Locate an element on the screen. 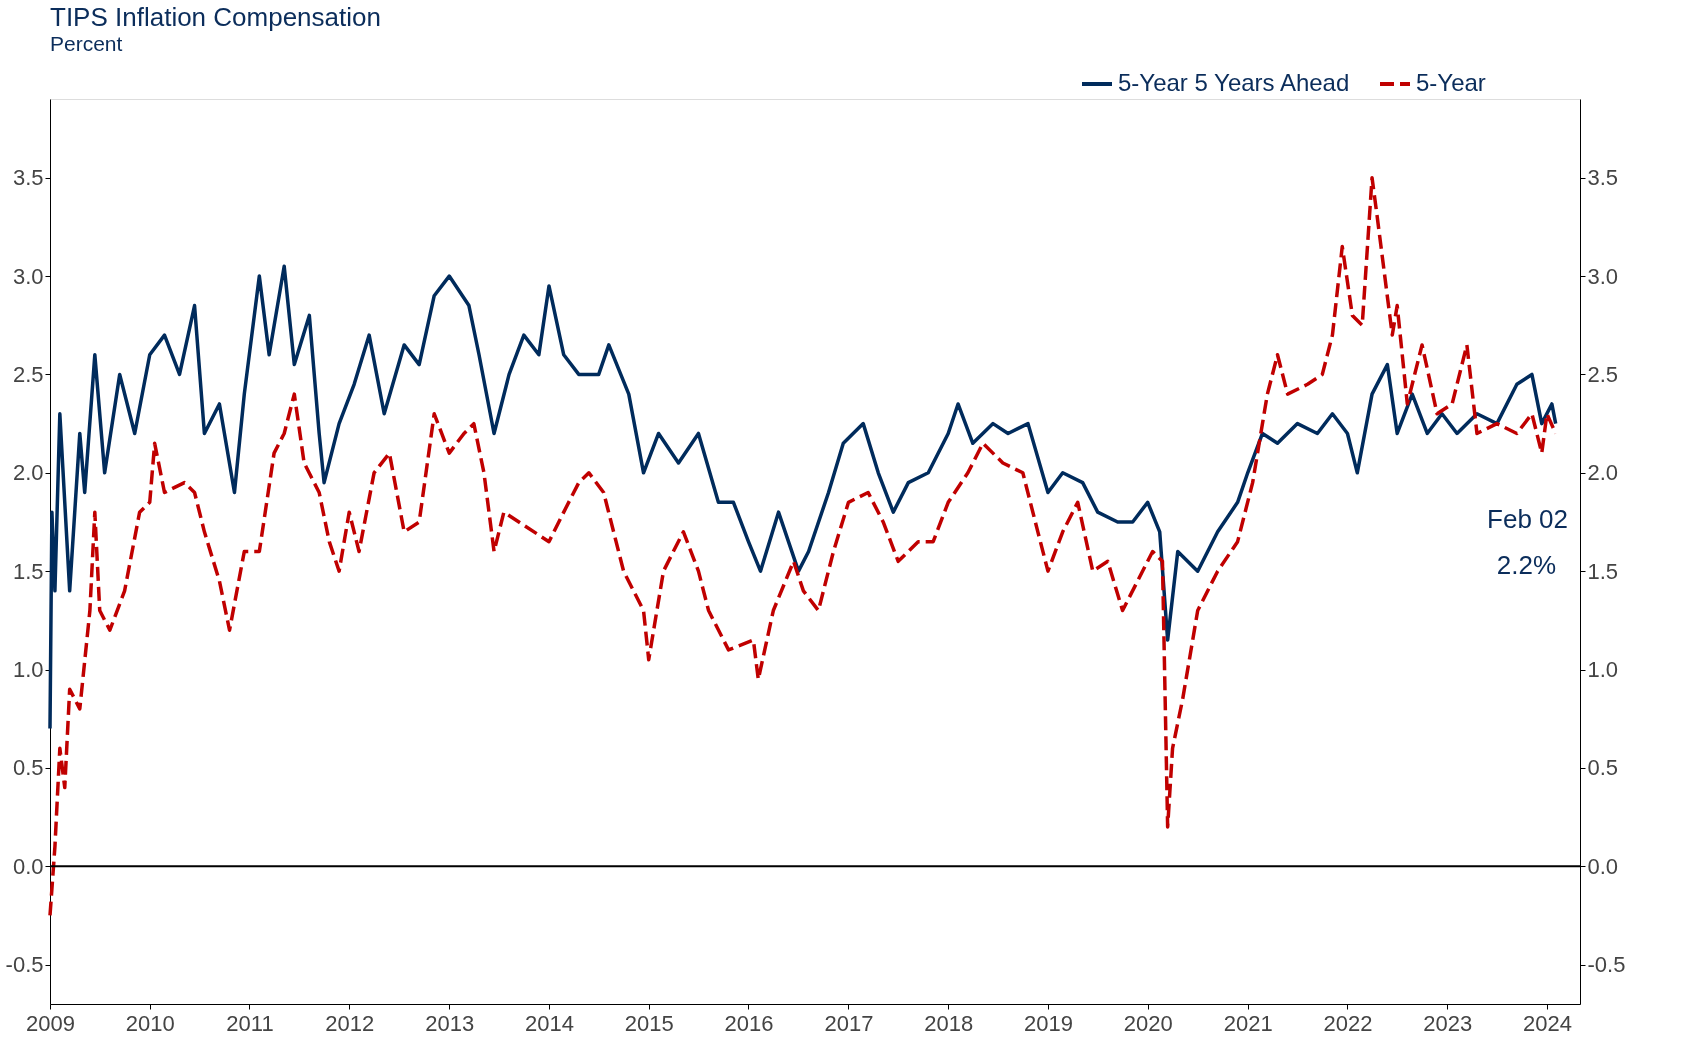 This screenshot has height=1063, width=1701. y2-tick-label: 3.0 is located at coordinates (1603, 276).